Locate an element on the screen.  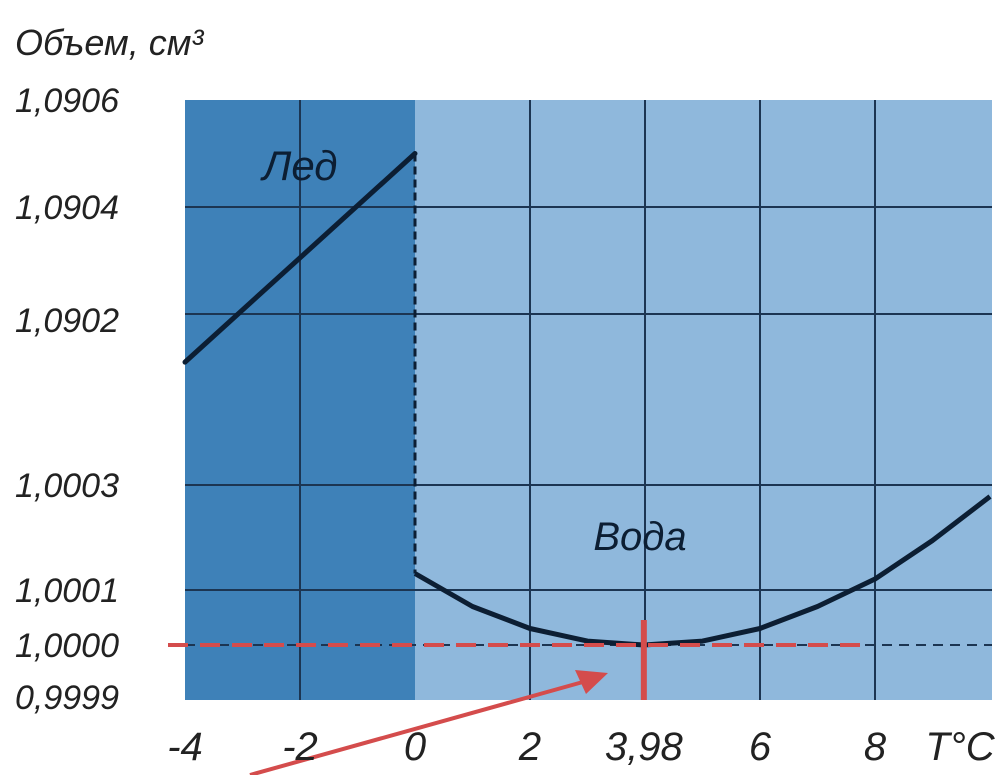
x-tick-label: 8 is located at coordinates (875, 747).